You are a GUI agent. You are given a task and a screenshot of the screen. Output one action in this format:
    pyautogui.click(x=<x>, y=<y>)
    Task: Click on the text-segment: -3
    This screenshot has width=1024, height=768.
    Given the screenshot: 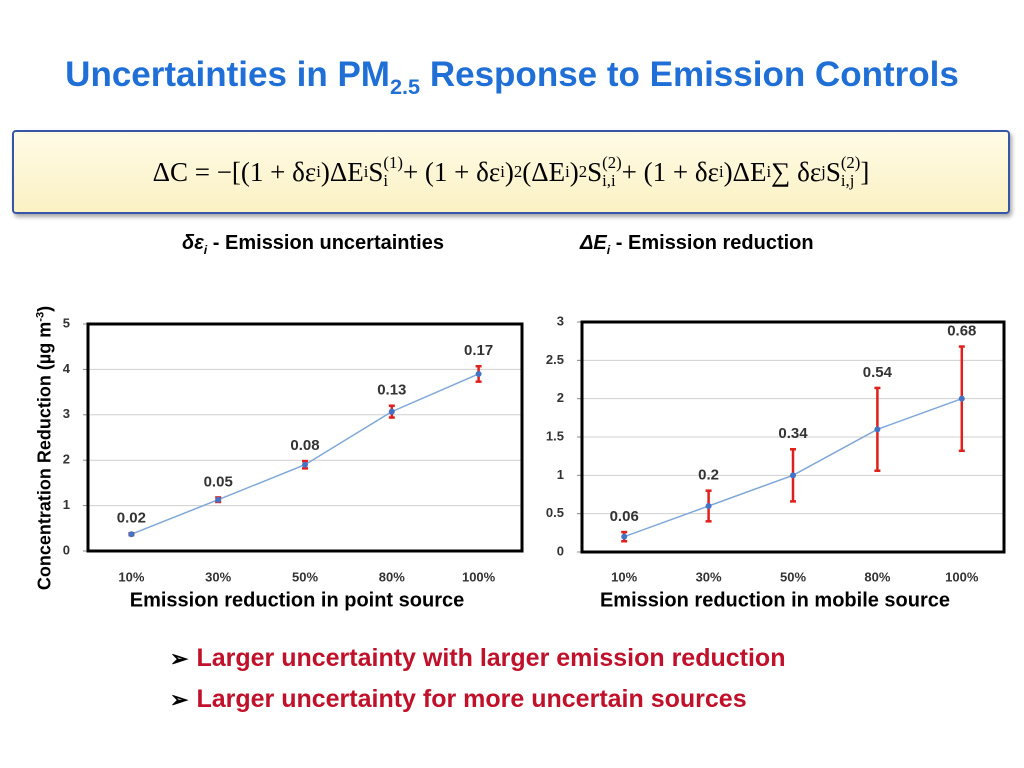 What is the action you would take?
    pyautogui.click(x=40, y=316)
    